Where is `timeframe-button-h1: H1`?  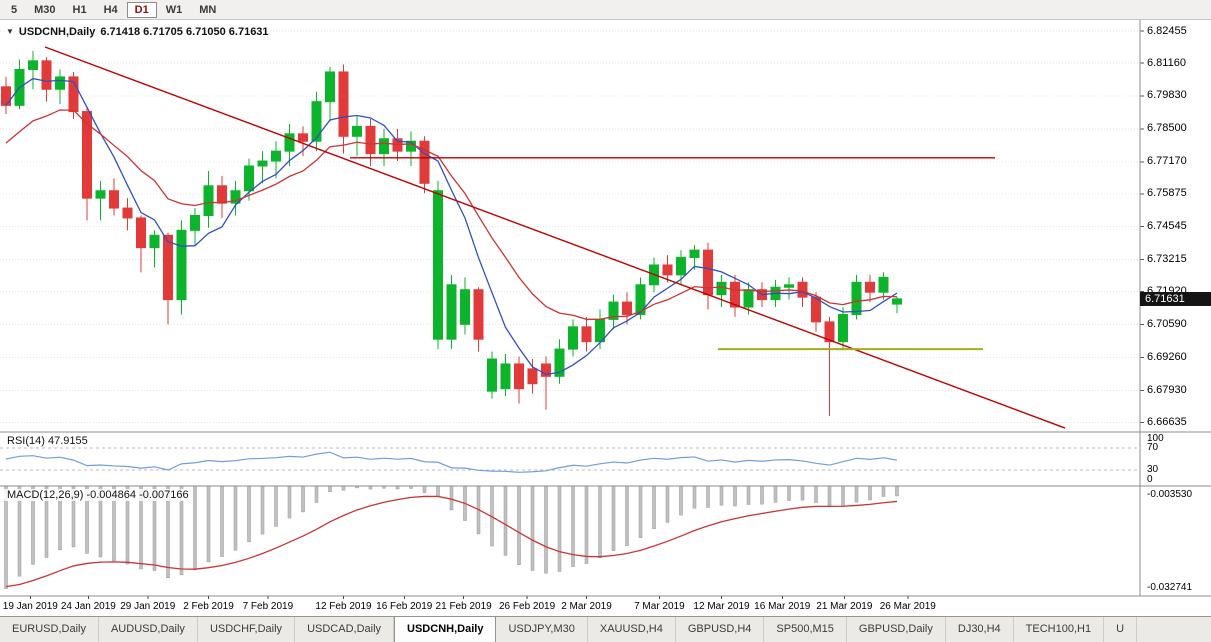 timeframe-button-h1: H1 is located at coordinates (79, 9).